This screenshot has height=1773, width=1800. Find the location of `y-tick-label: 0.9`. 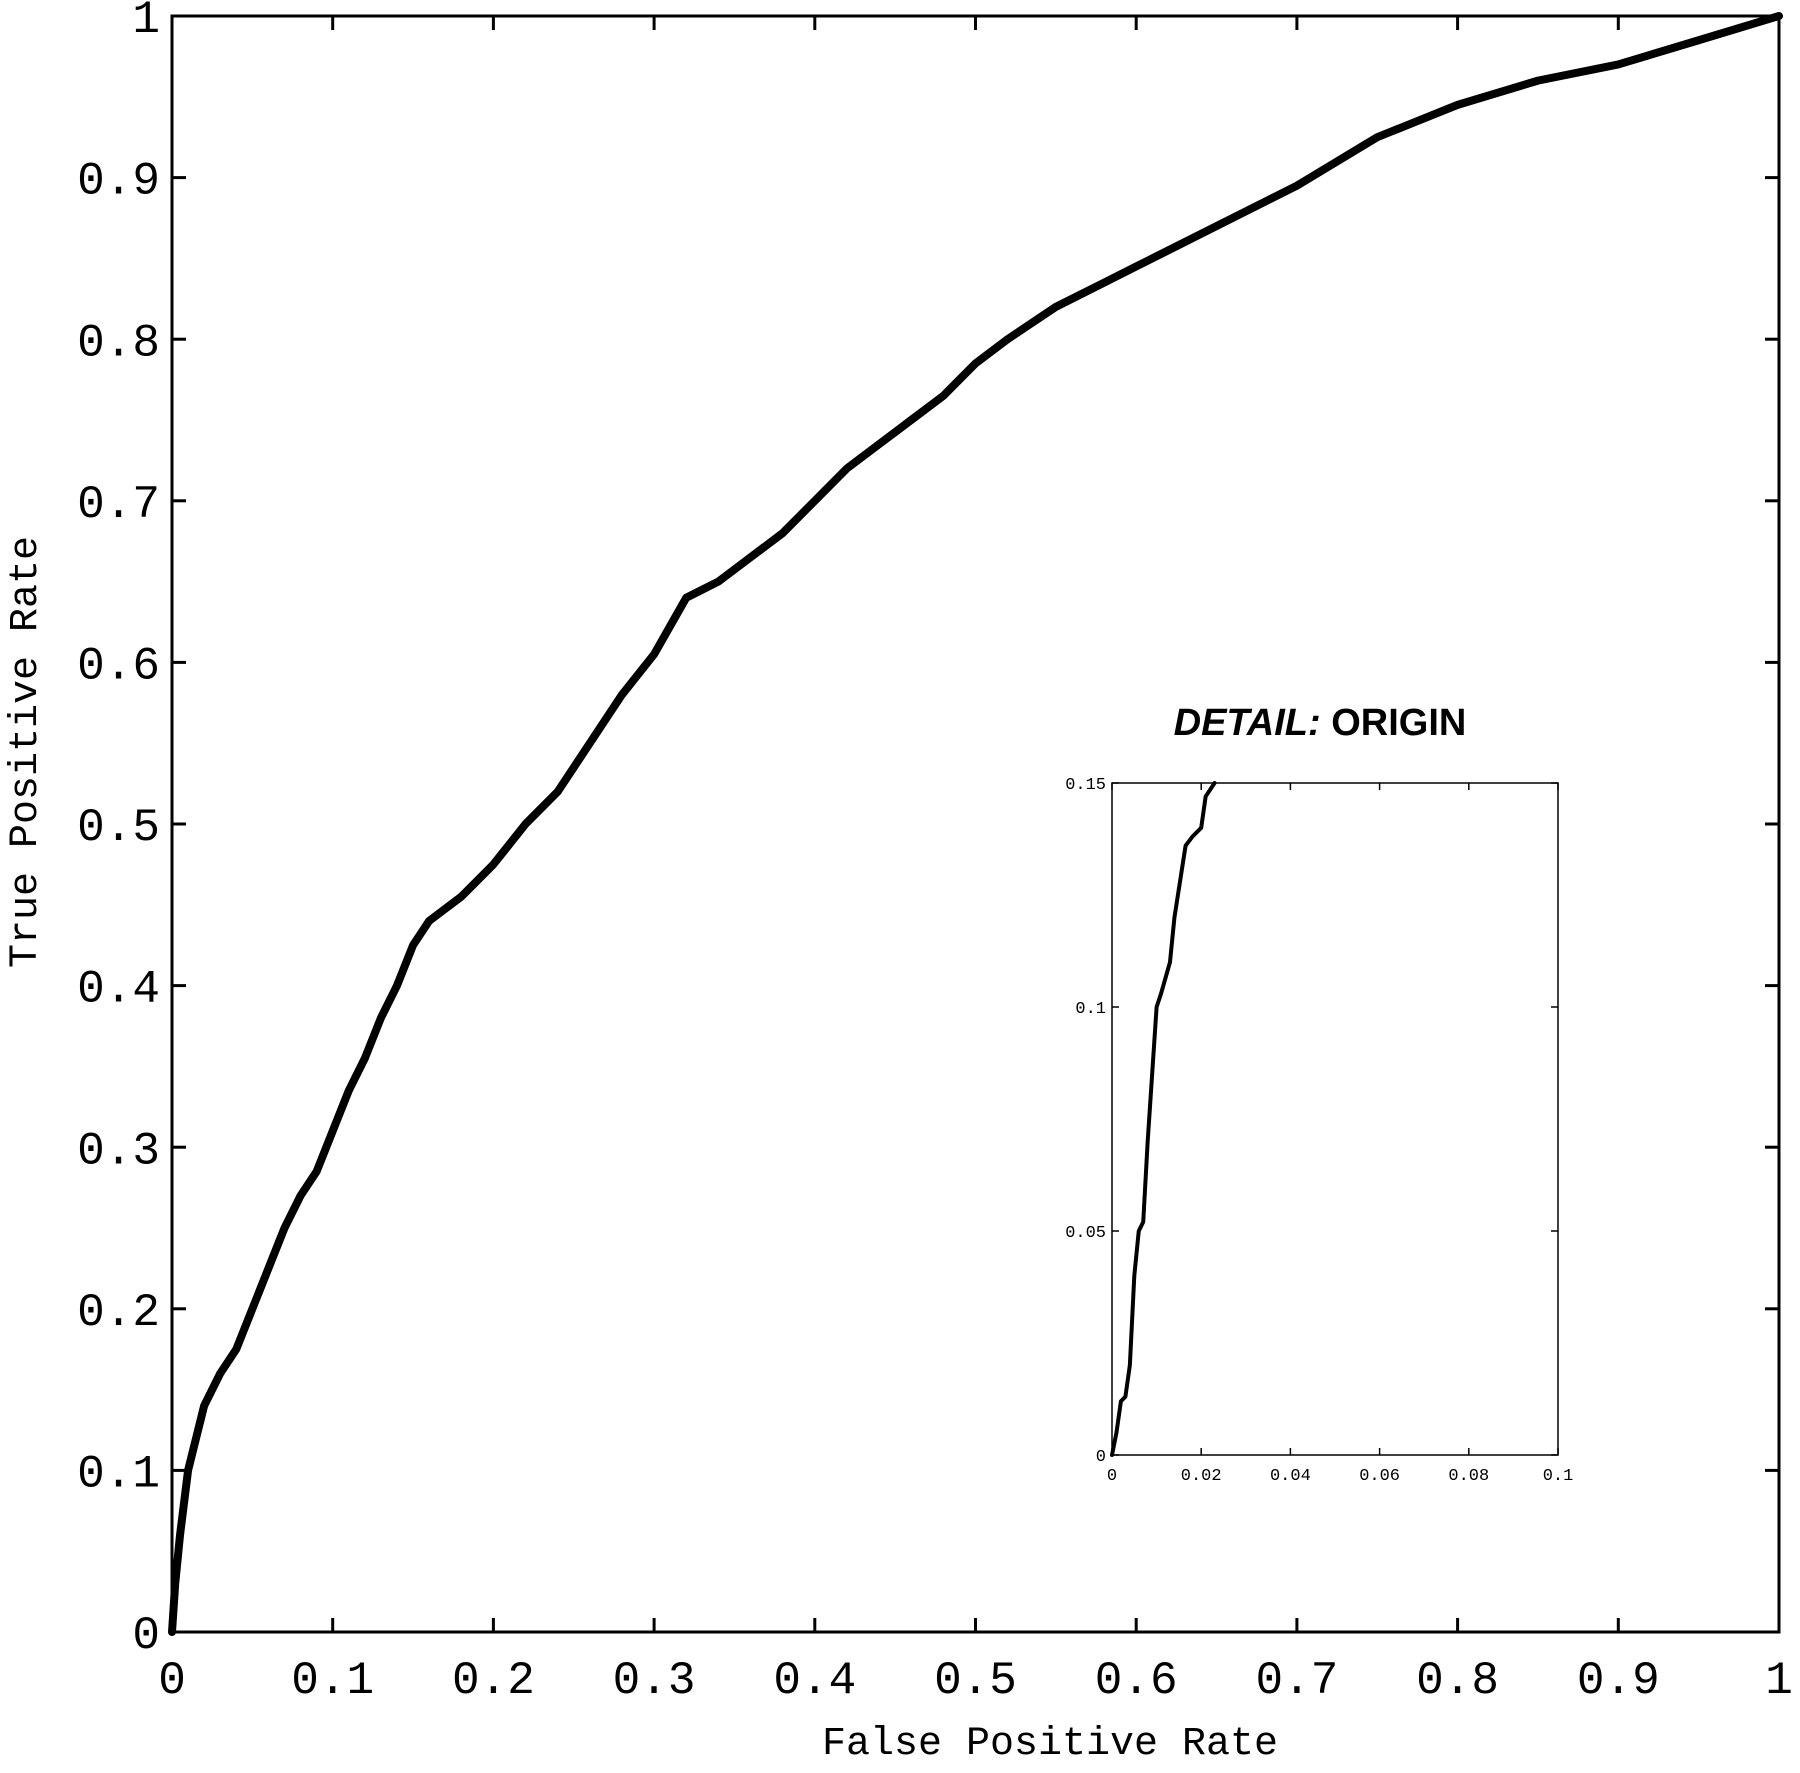

y-tick-label: 0.9 is located at coordinates (118, 182).